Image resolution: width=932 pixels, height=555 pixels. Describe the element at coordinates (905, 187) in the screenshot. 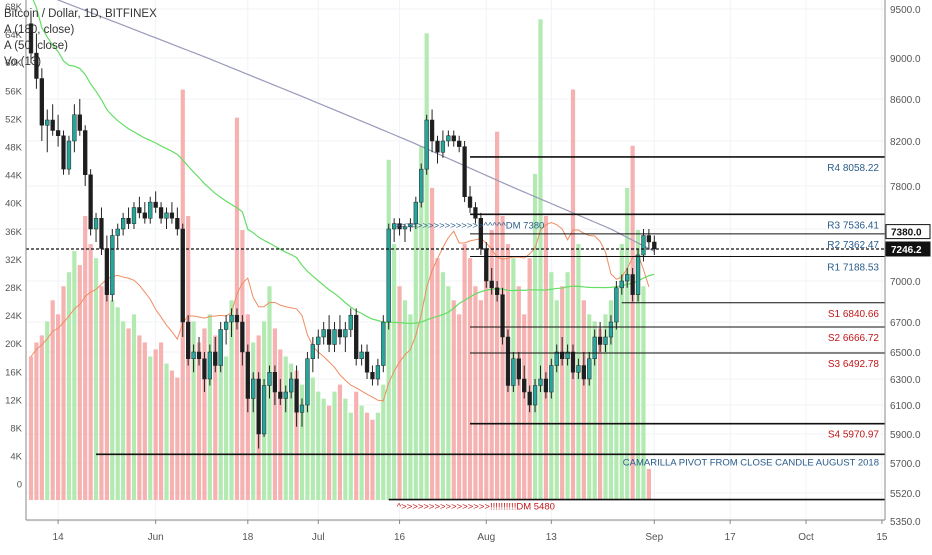

I see `price-tick-label: 7800.0` at that location.